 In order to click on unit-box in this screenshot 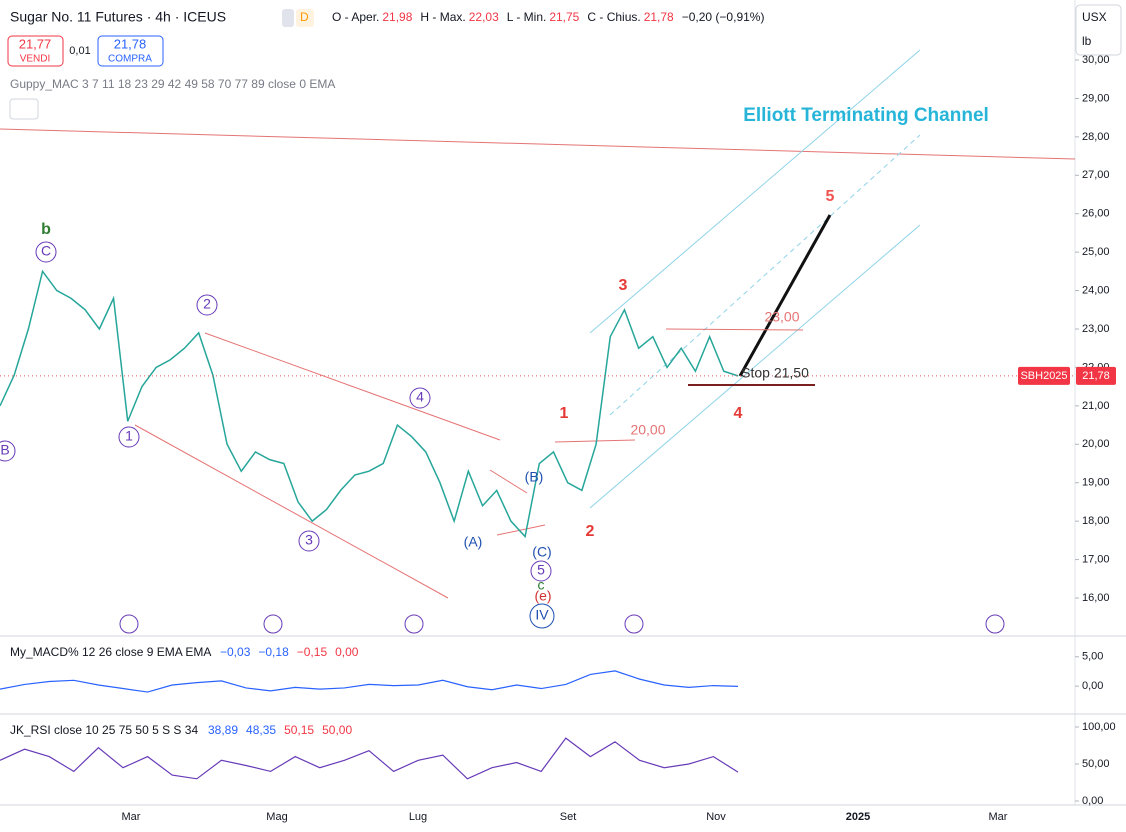, I will do `click(1098, 30)`.